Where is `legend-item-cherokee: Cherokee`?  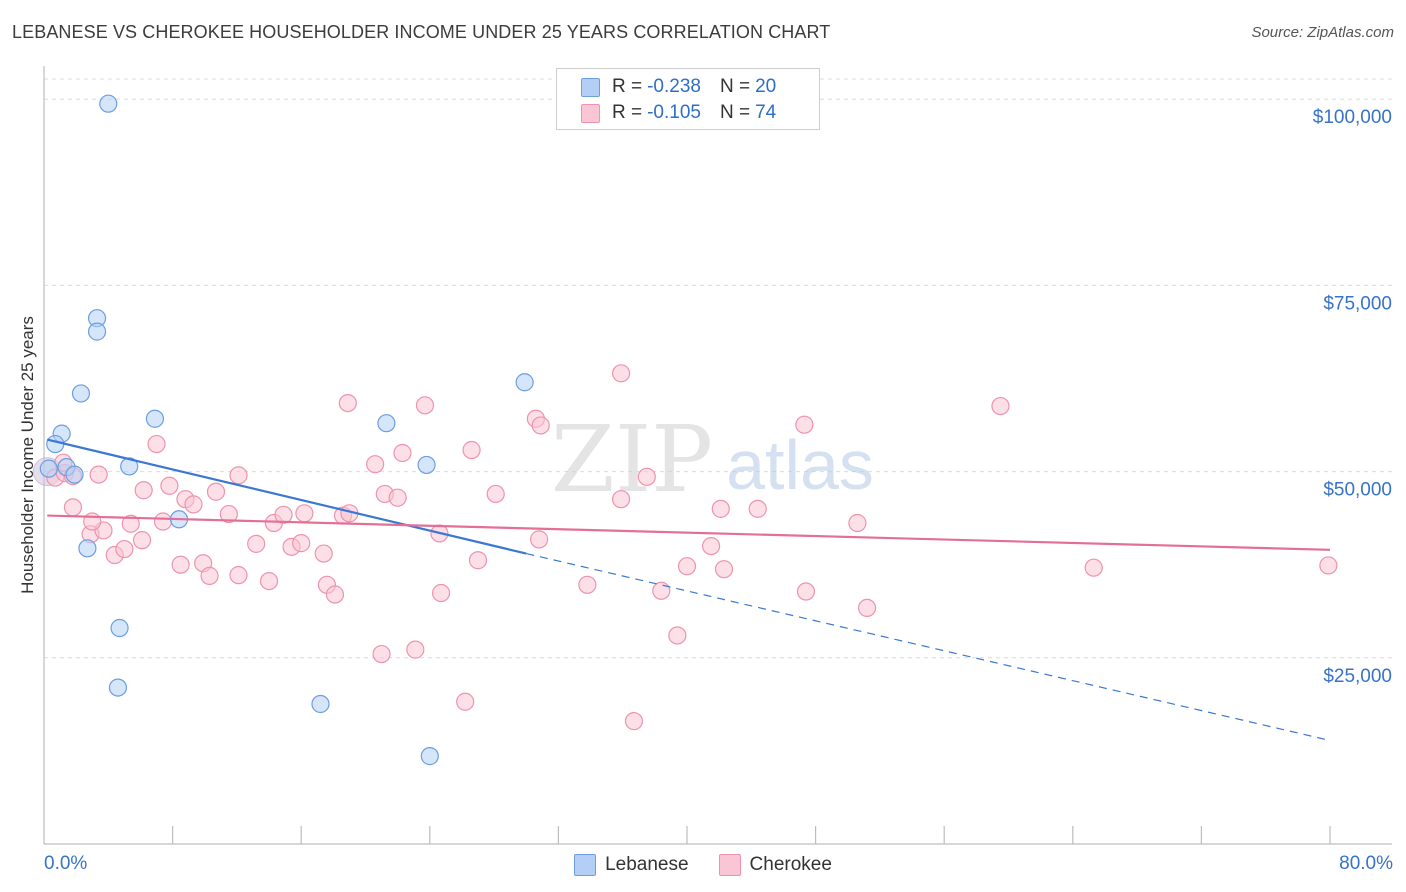 legend-item-cherokee: Cherokee is located at coordinates (775, 865).